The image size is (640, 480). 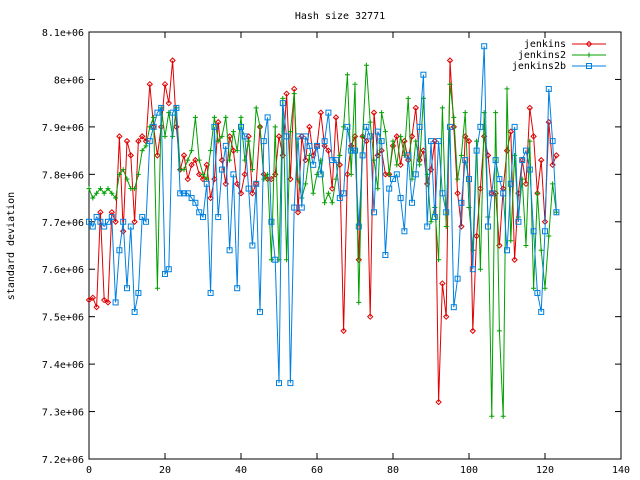 I want to click on legend-label-jenkins2b: jenkins2b, so click(x=539, y=66).